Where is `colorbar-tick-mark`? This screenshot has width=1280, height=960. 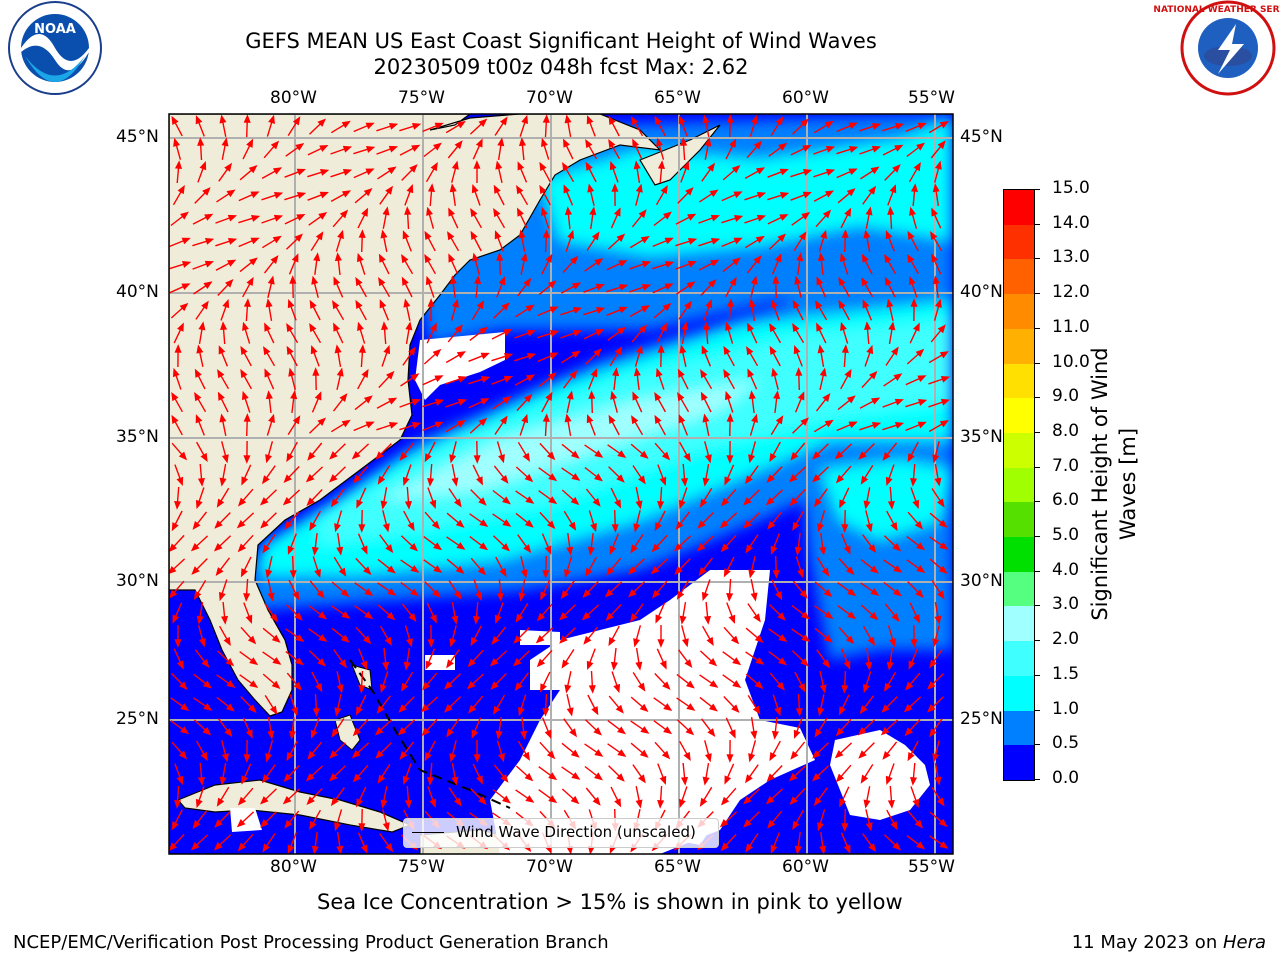
colorbar-tick-mark is located at coordinates (1037, 363).